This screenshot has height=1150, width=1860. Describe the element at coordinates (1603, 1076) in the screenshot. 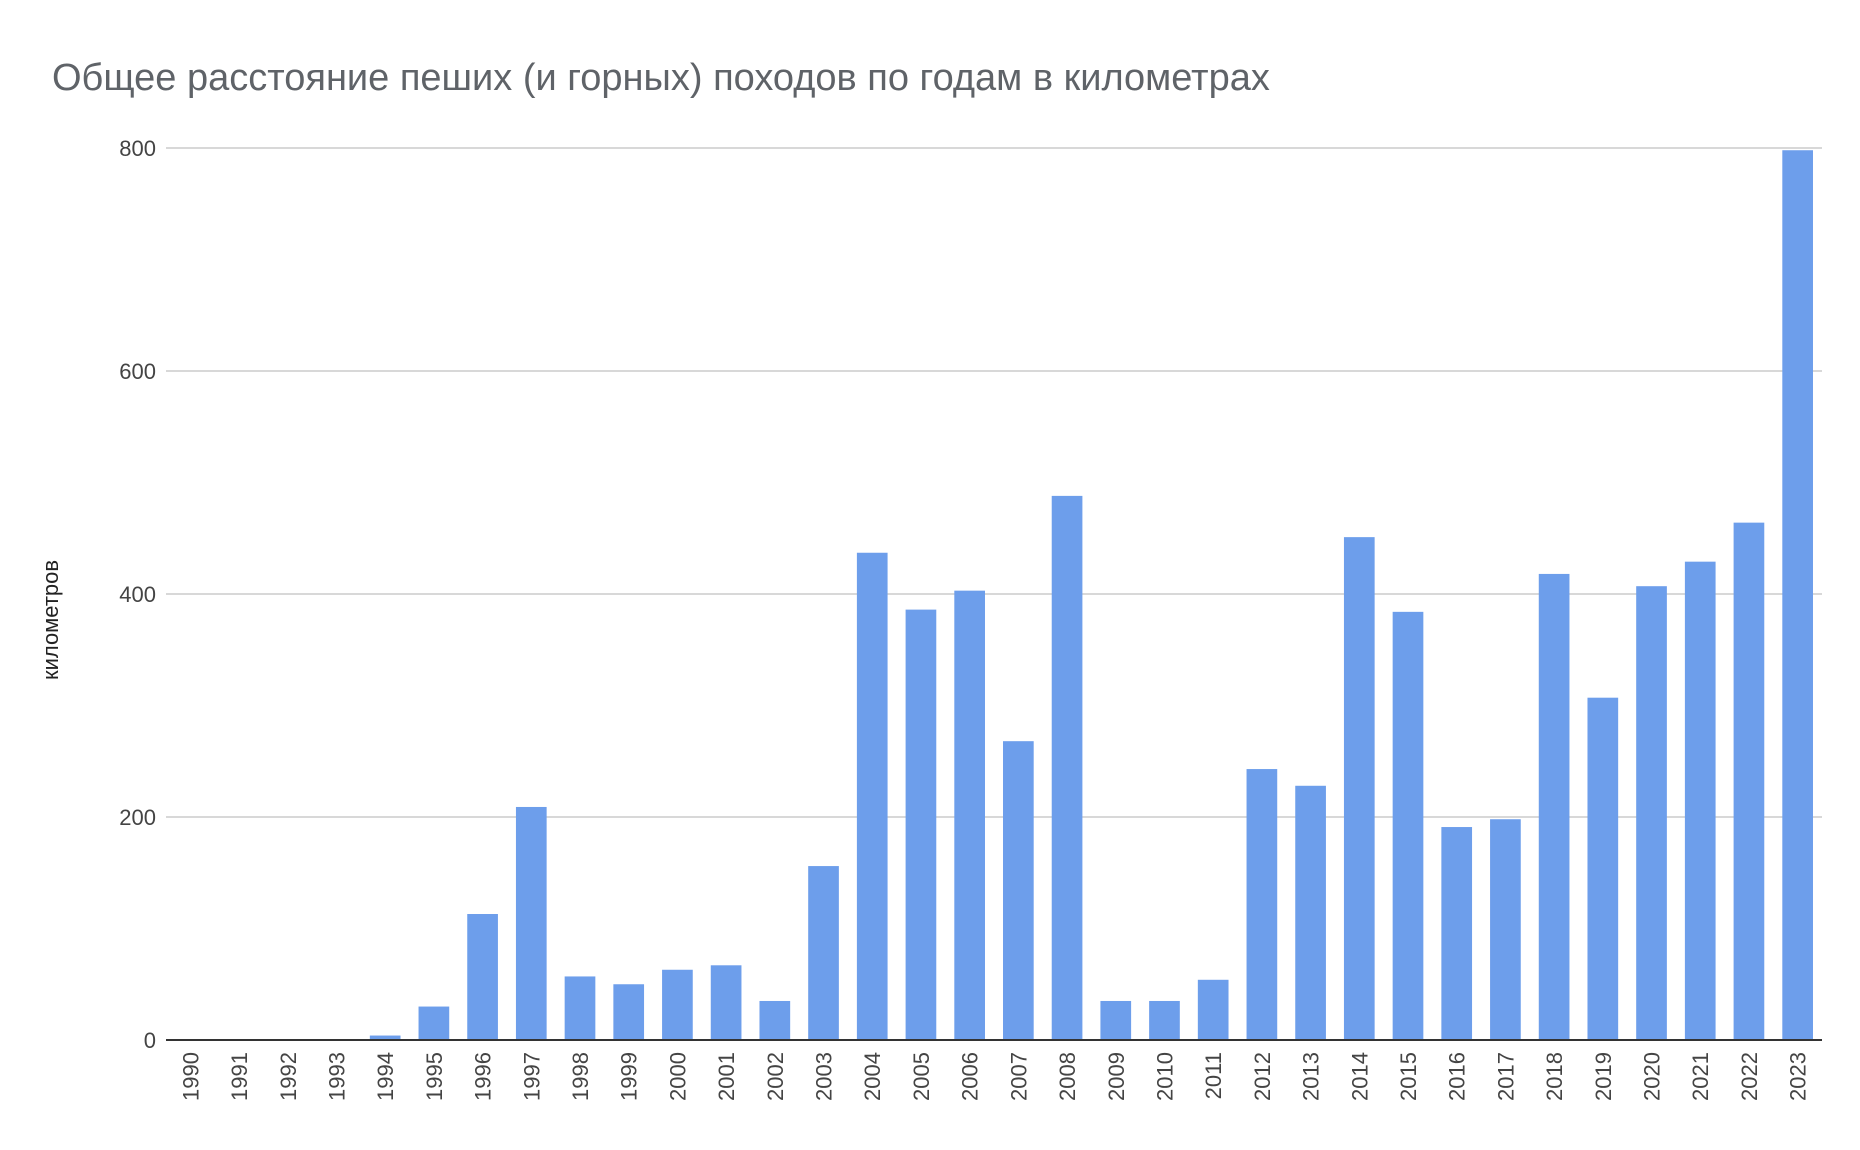

I see `x-tick-label: 2019` at that location.